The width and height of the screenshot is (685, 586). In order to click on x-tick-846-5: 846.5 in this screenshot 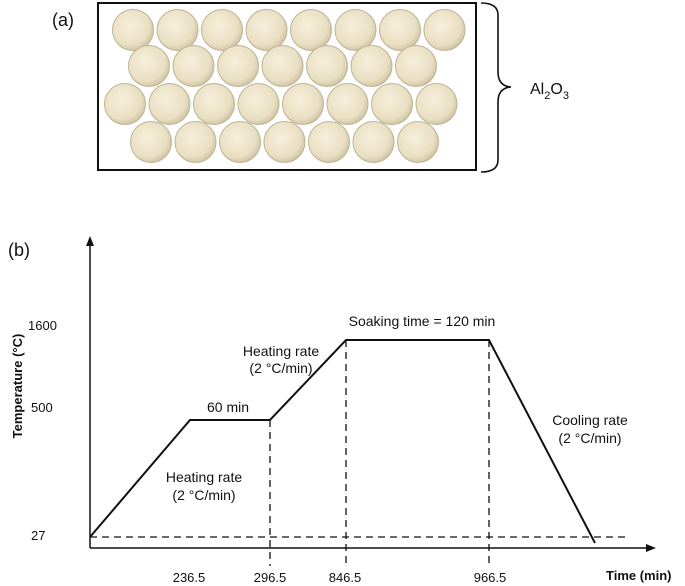, I will do `click(345, 577)`.